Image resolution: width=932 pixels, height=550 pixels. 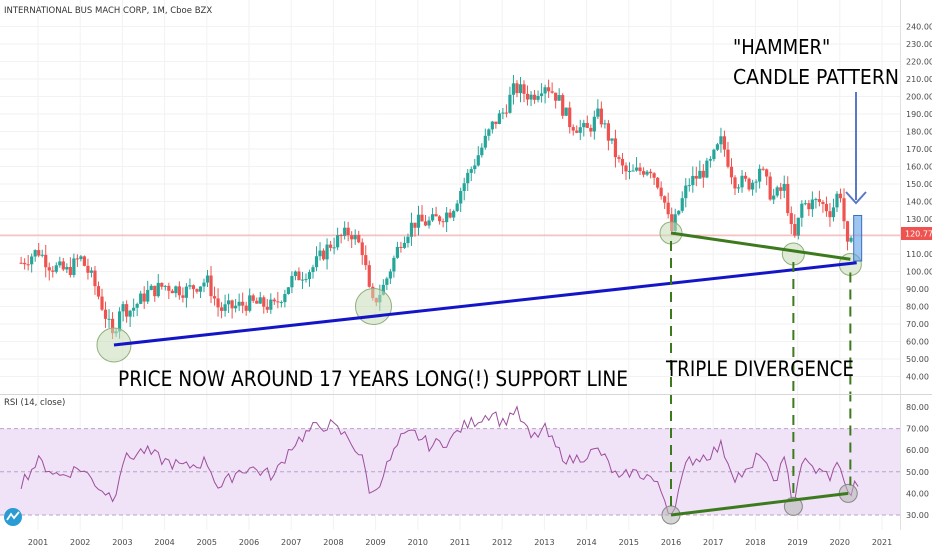 What do you see at coordinates (858, 238) in the screenshot?
I see `hammer-candle-highlight` at bounding box center [858, 238].